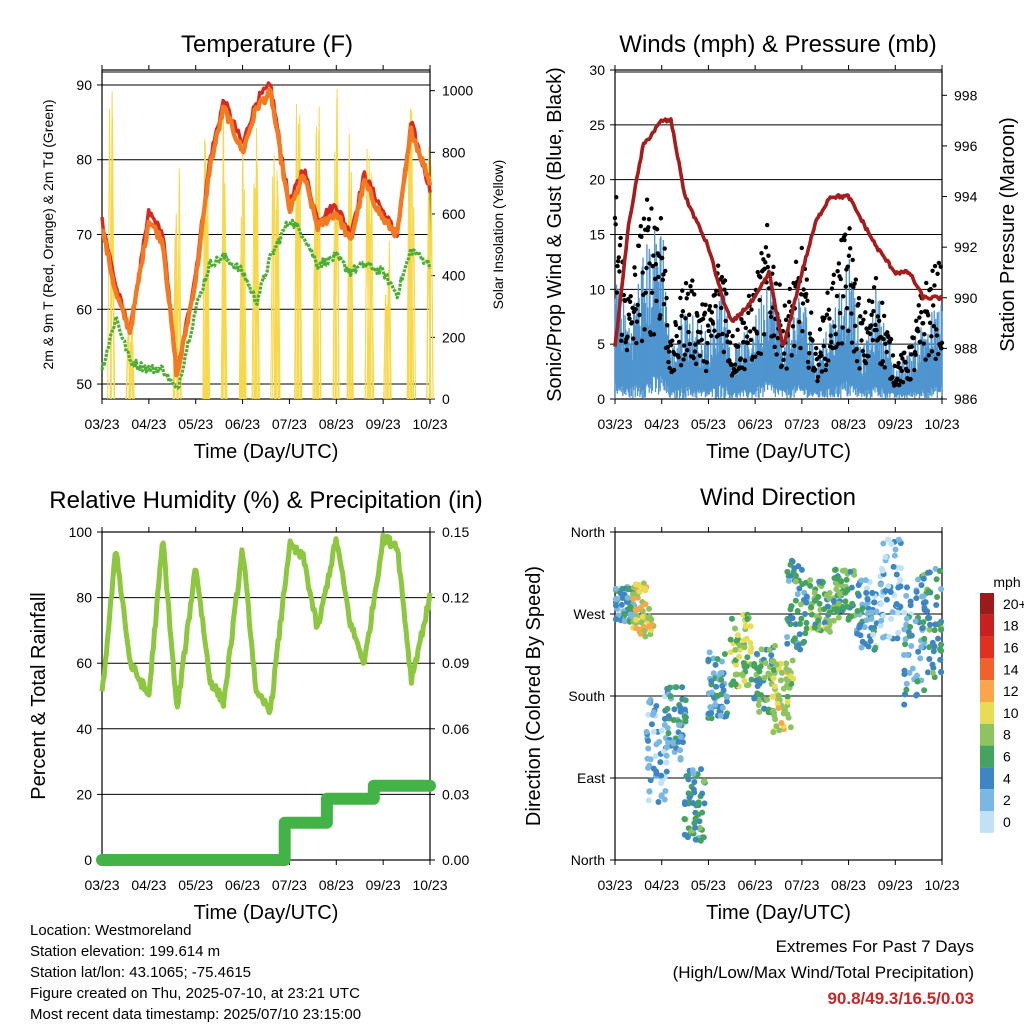 This screenshot has height=1025, width=1024. Describe the element at coordinates (84, 85) in the screenshot. I see `y-tick-label: 90` at that location.